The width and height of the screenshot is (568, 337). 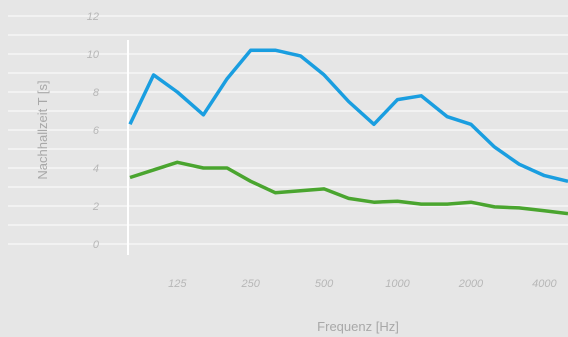 I want to click on y-tick-label: 8, so click(x=96, y=93).